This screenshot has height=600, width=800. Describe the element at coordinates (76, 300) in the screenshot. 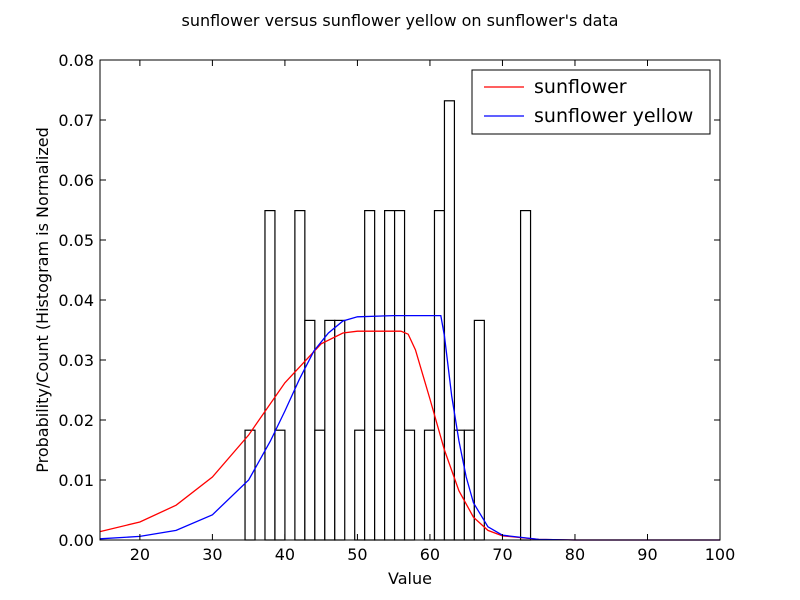

I see `y-tick-label-4: 0.04` at that location.